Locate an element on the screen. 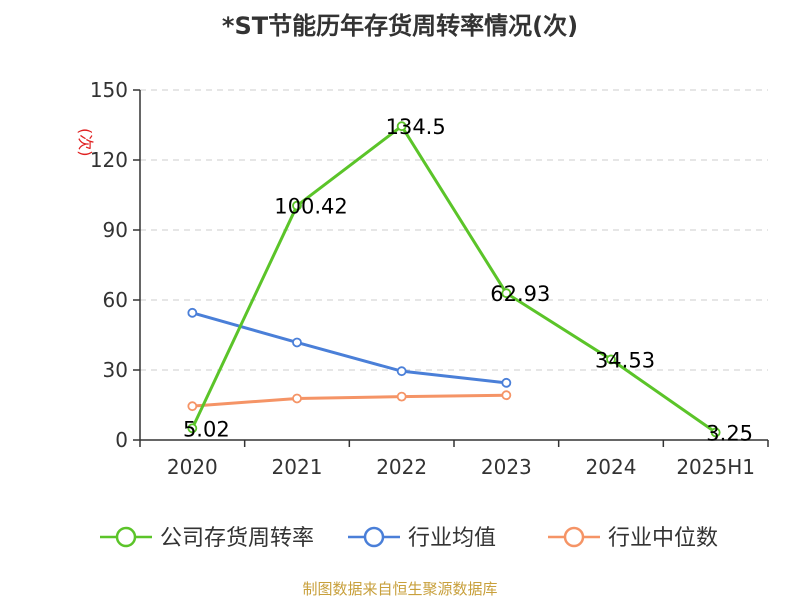 The height and width of the screenshot is (600, 800). legend-label: 公司存货周转率 is located at coordinates (237, 538).